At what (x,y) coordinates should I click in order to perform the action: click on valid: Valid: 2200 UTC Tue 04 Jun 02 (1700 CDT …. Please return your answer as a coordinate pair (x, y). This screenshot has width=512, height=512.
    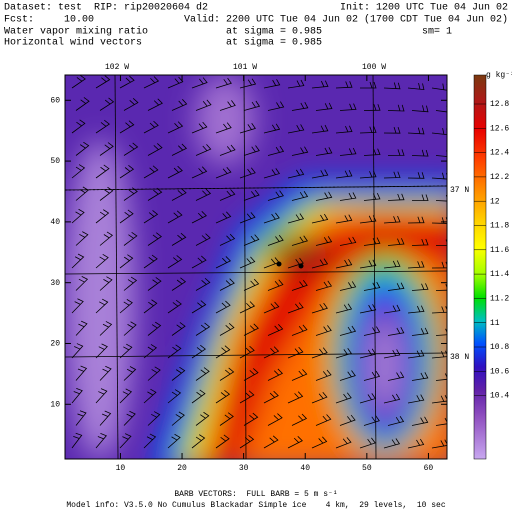
    Looking at the image, I should click on (346, 20).